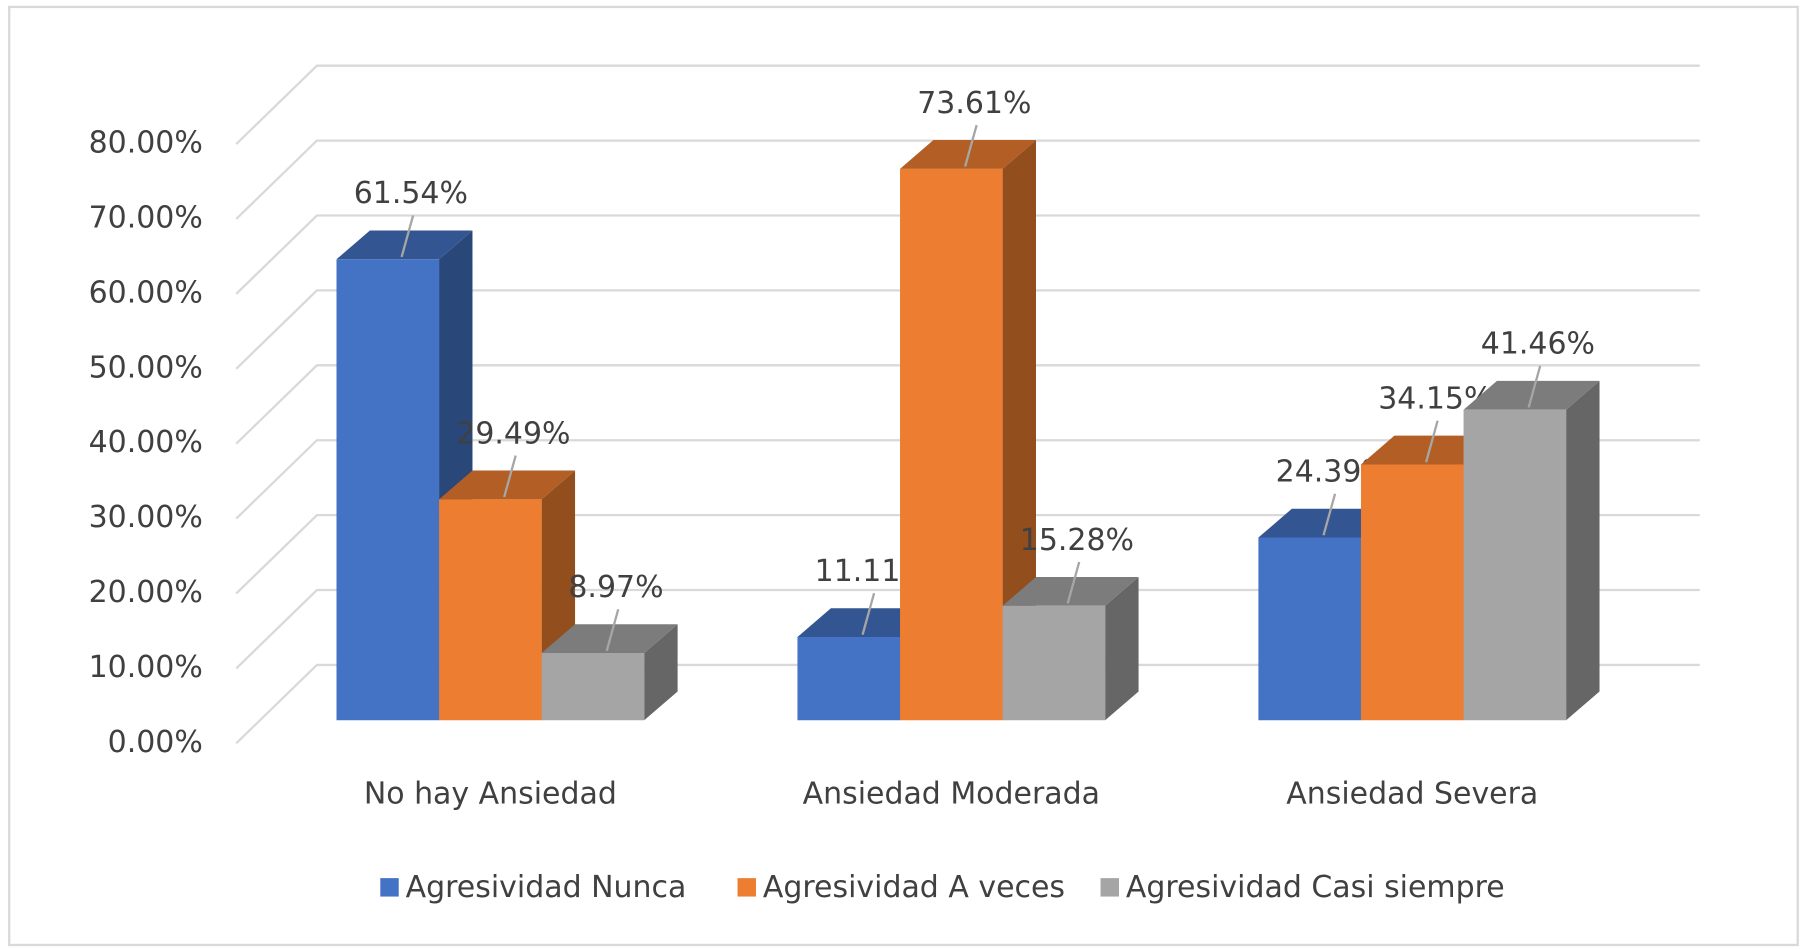  I want to click on data-label: 29.49%, so click(513, 433).